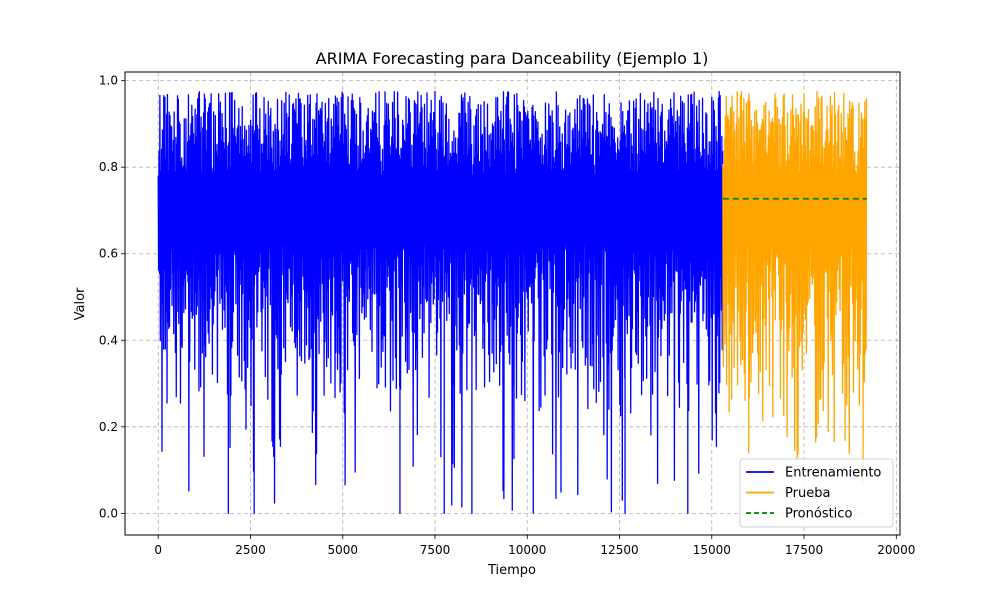 Image resolution: width=1000 pixels, height=604 pixels. Describe the element at coordinates (108, 81) in the screenshot. I see `y-tick-label: 1.0` at that location.